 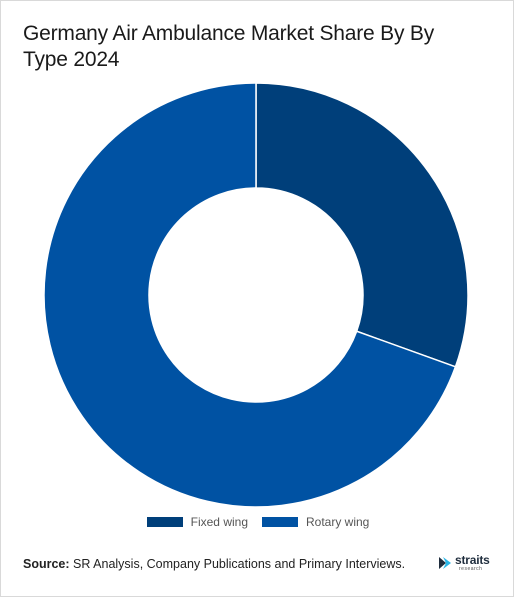 I want to click on legend: Fixed wing Rotary wing, so click(x=257, y=522).